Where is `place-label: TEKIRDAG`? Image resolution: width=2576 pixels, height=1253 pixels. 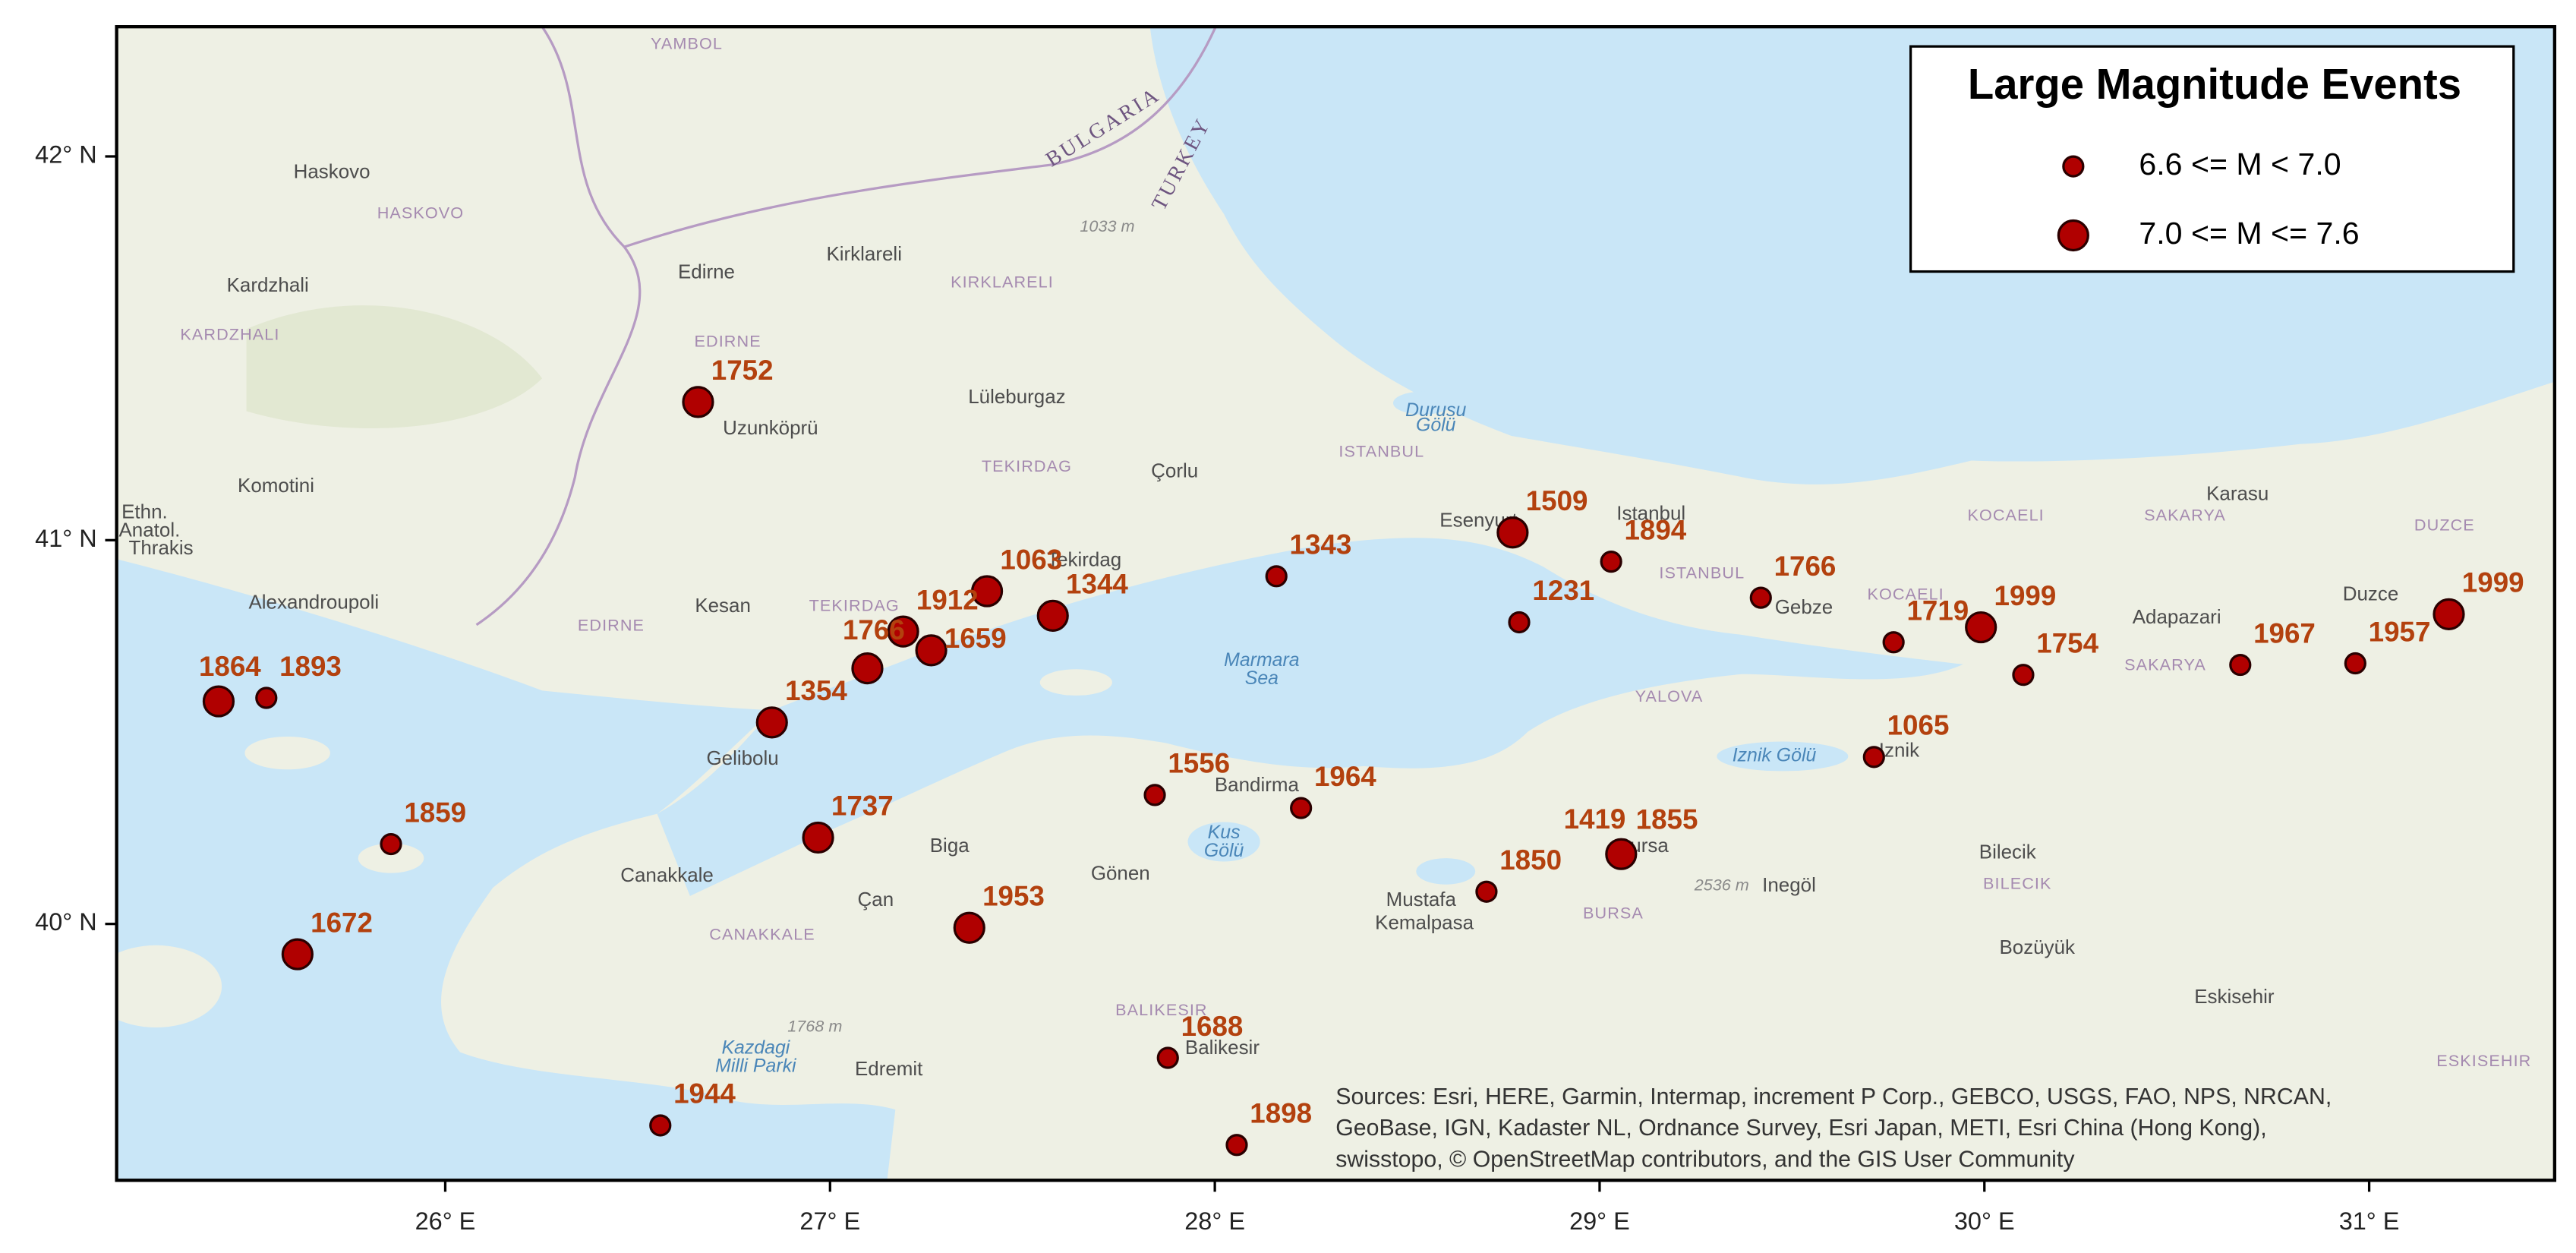
place-label: TEKIRDAG is located at coordinates (854, 605).